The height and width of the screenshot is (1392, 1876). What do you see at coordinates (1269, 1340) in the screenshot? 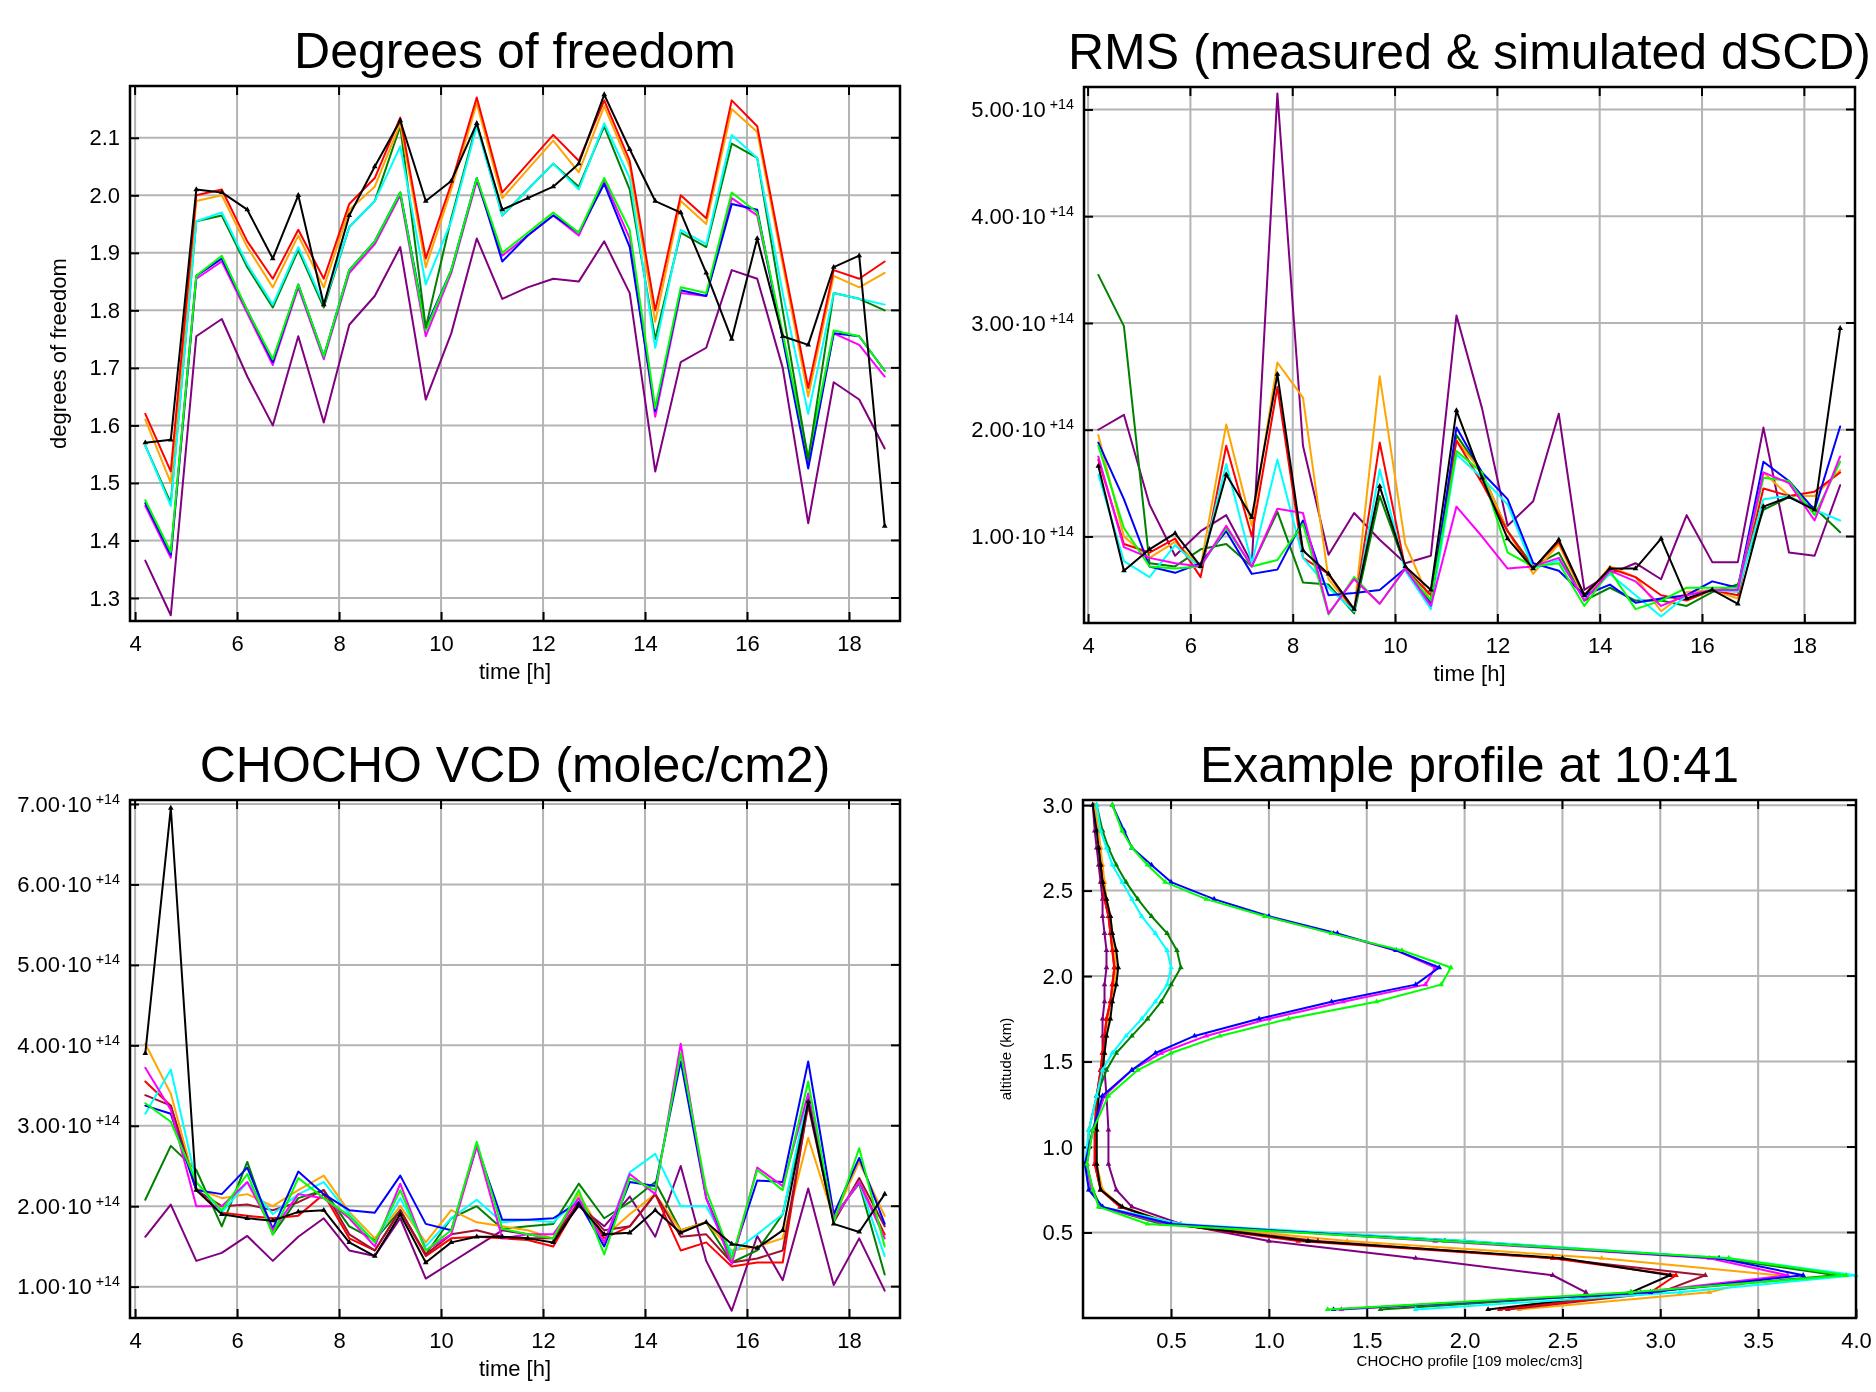
I see `x-tick-label: 1.0` at bounding box center [1269, 1340].